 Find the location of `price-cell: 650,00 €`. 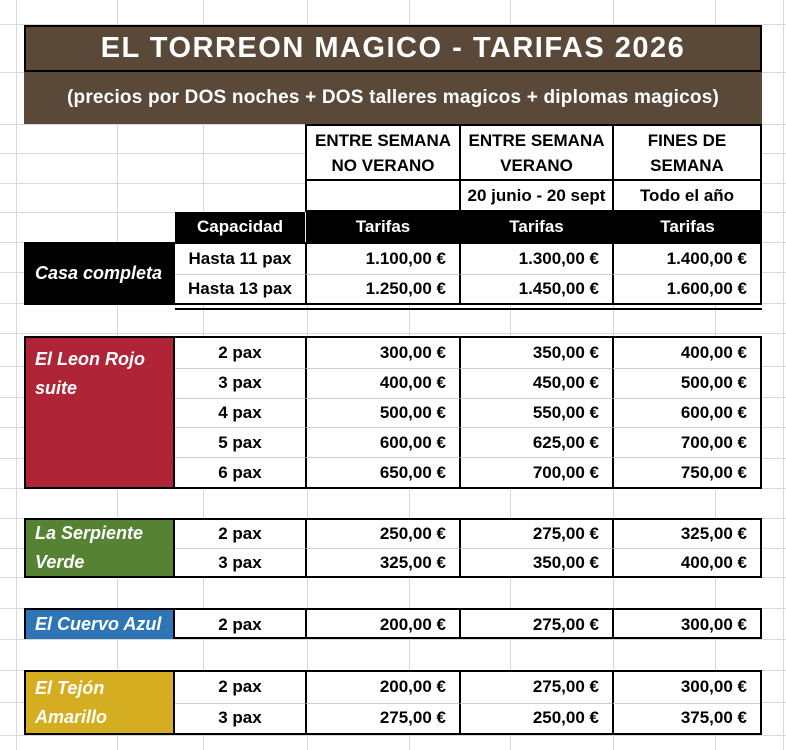

price-cell: 650,00 € is located at coordinates (382, 472).